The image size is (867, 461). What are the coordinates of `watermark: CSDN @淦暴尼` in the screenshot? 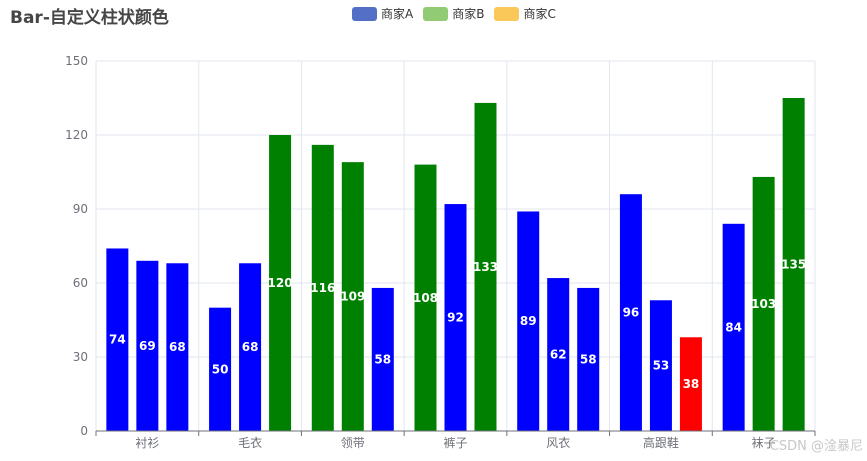 It's located at (816, 446).